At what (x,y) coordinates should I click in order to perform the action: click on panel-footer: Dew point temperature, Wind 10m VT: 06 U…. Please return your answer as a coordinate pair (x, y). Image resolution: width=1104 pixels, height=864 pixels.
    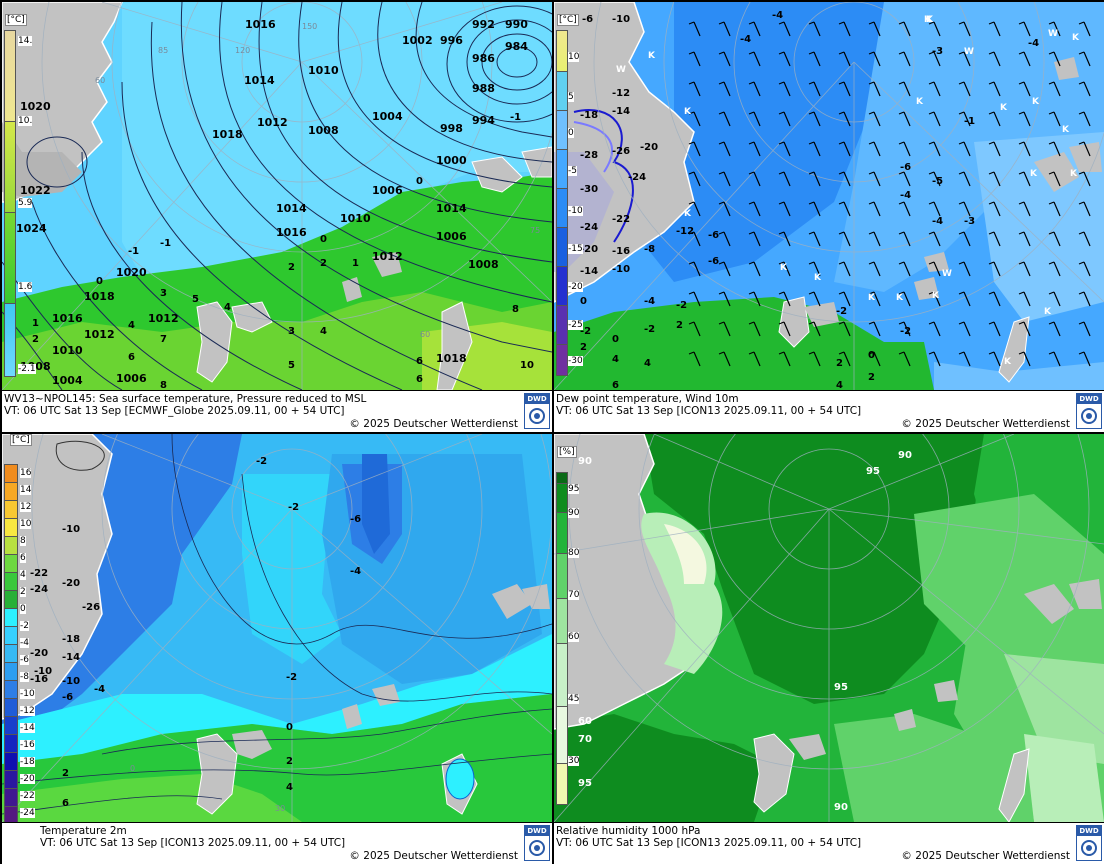
    Looking at the image, I should click on (829, 411).